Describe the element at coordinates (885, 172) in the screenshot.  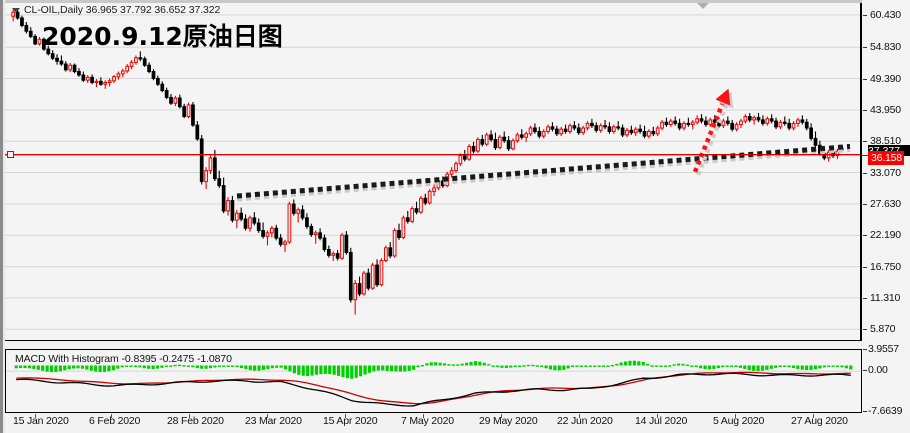
I see `price-axis-label: 33.070` at that location.